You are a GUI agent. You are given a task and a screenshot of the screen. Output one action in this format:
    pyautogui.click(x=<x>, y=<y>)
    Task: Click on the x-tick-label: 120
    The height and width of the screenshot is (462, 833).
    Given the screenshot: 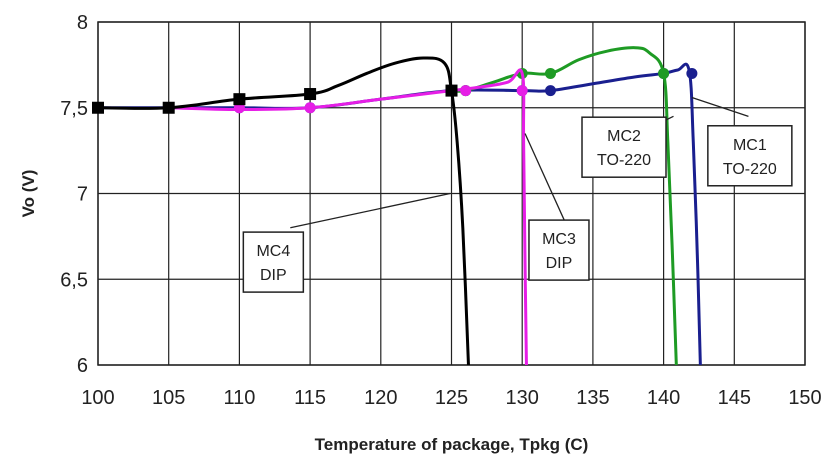 What is the action you would take?
    pyautogui.click(x=380, y=398)
    